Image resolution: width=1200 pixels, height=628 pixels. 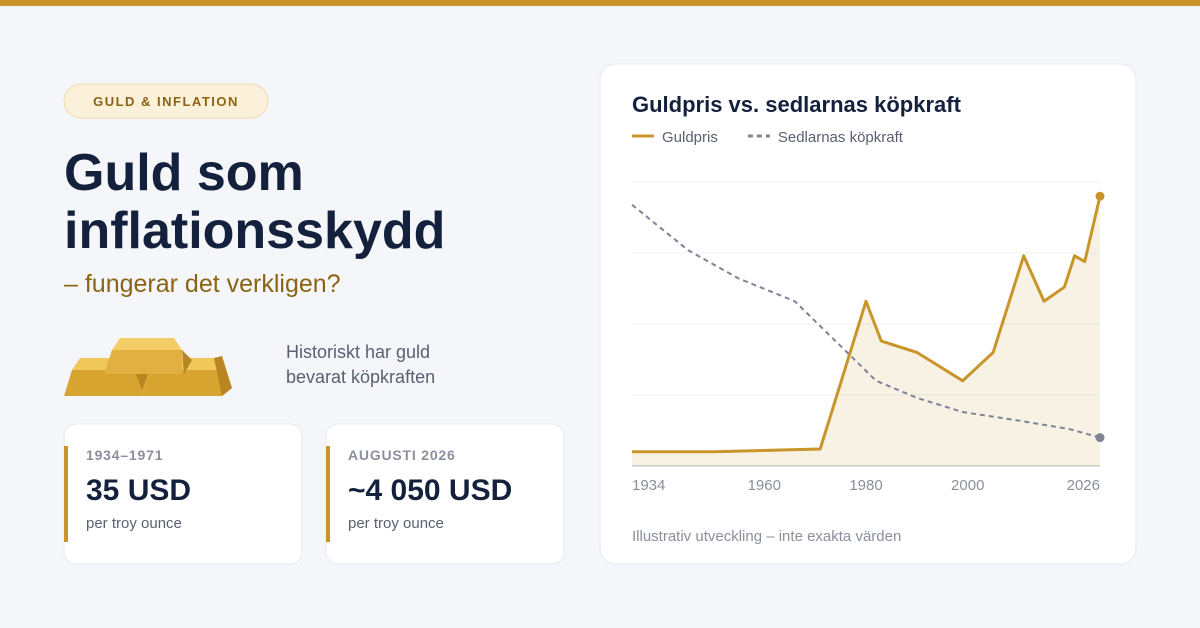 I want to click on card-value: ~4 050 USD, so click(x=430, y=490).